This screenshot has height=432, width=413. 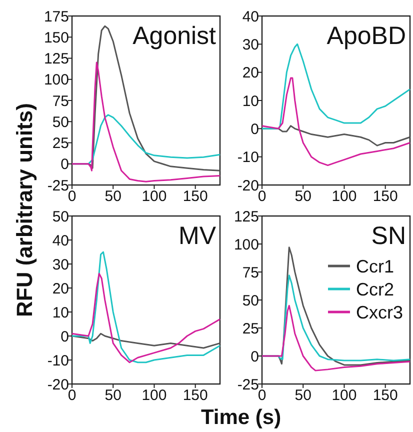 What do you see at coordinates (174, 36) in the screenshot?
I see `chart-title: Agonist` at bounding box center [174, 36].